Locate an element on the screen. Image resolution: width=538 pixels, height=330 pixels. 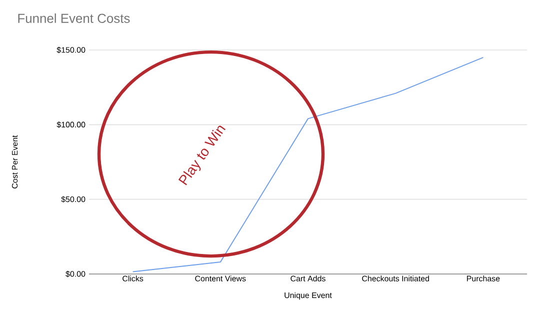
chart-title: Funnel Event Costs is located at coordinates (74, 18).